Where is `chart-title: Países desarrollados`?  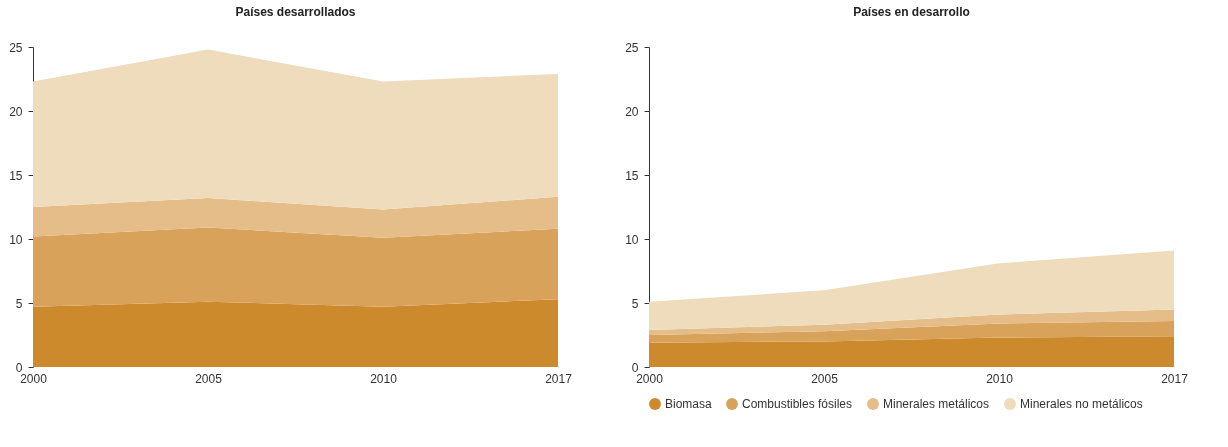 chart-title: Países desarrollados is located at coordinates (295, 12).